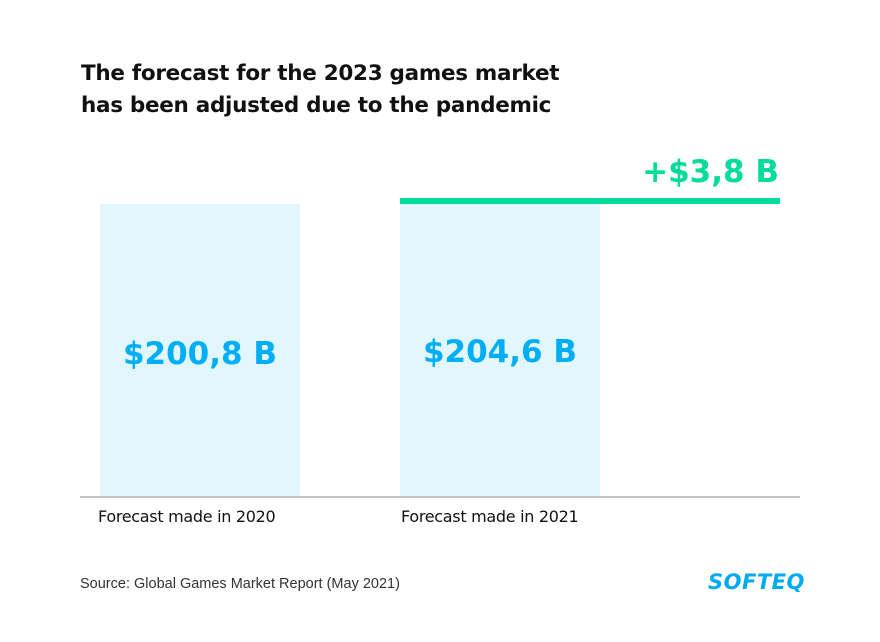 The height and width of the screenshot is (642, 880). I want to click on softeq-logo: SOFTEQ, so click(756, 582).